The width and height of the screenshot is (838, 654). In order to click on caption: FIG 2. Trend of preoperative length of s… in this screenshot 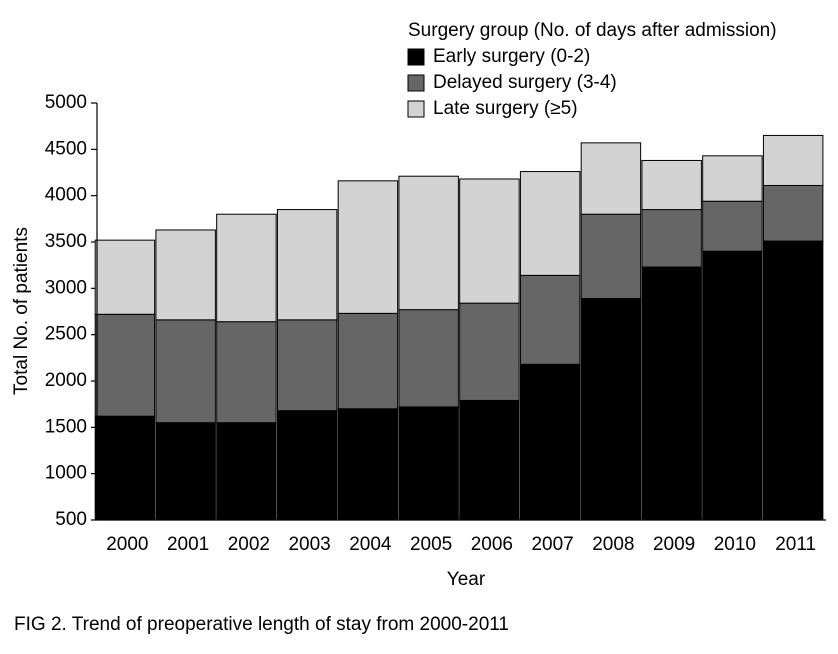, I will do `click(261, 624)`.